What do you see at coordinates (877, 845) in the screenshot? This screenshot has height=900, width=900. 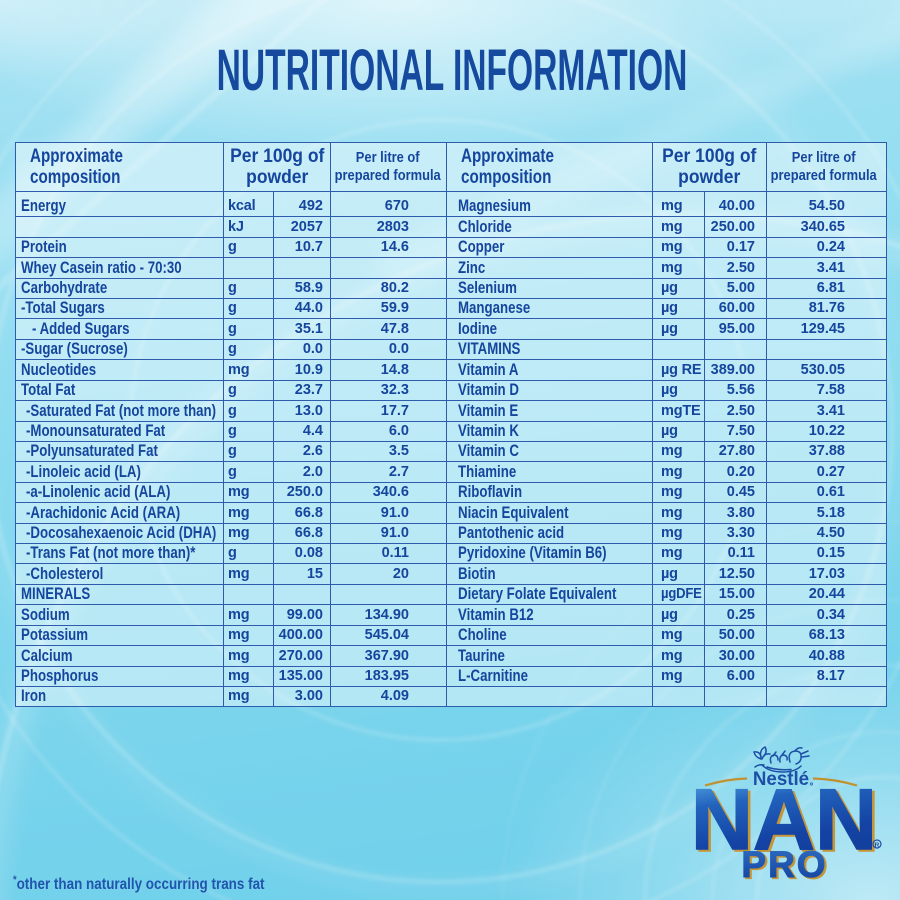 I see `svg-text: R` at bounding box center [877, 845].